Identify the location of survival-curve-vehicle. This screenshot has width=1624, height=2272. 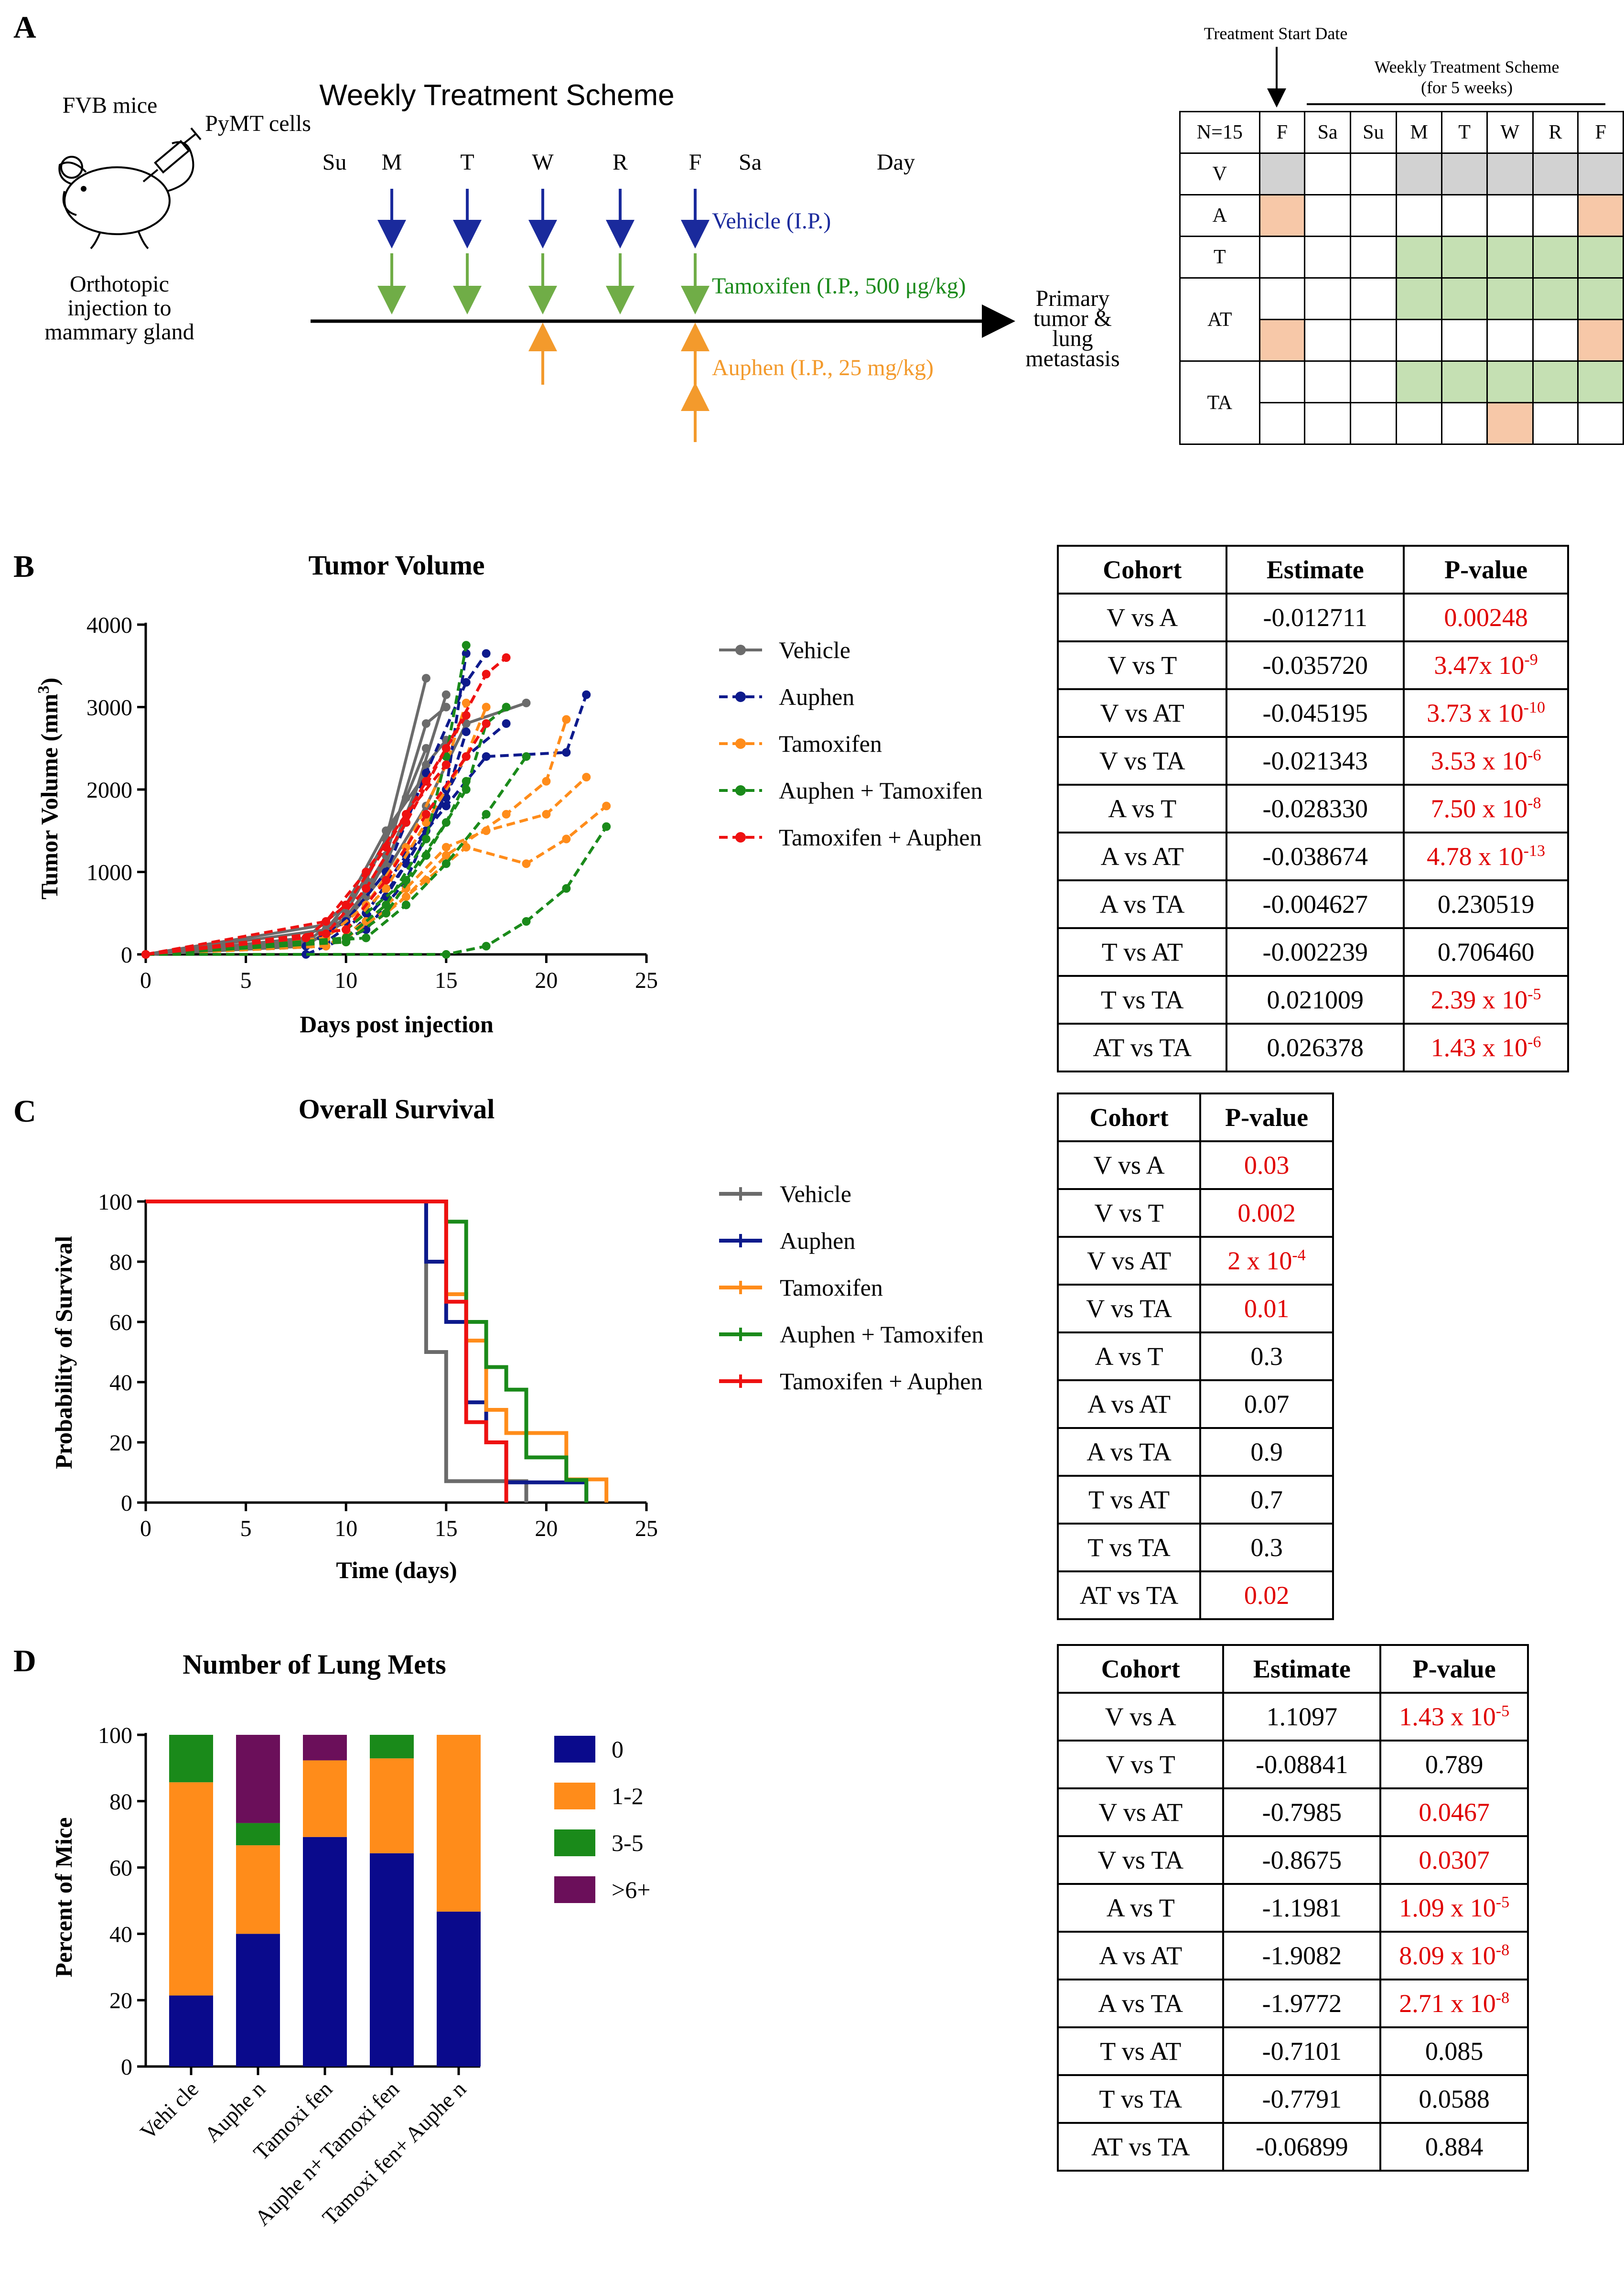
(337, 1351).